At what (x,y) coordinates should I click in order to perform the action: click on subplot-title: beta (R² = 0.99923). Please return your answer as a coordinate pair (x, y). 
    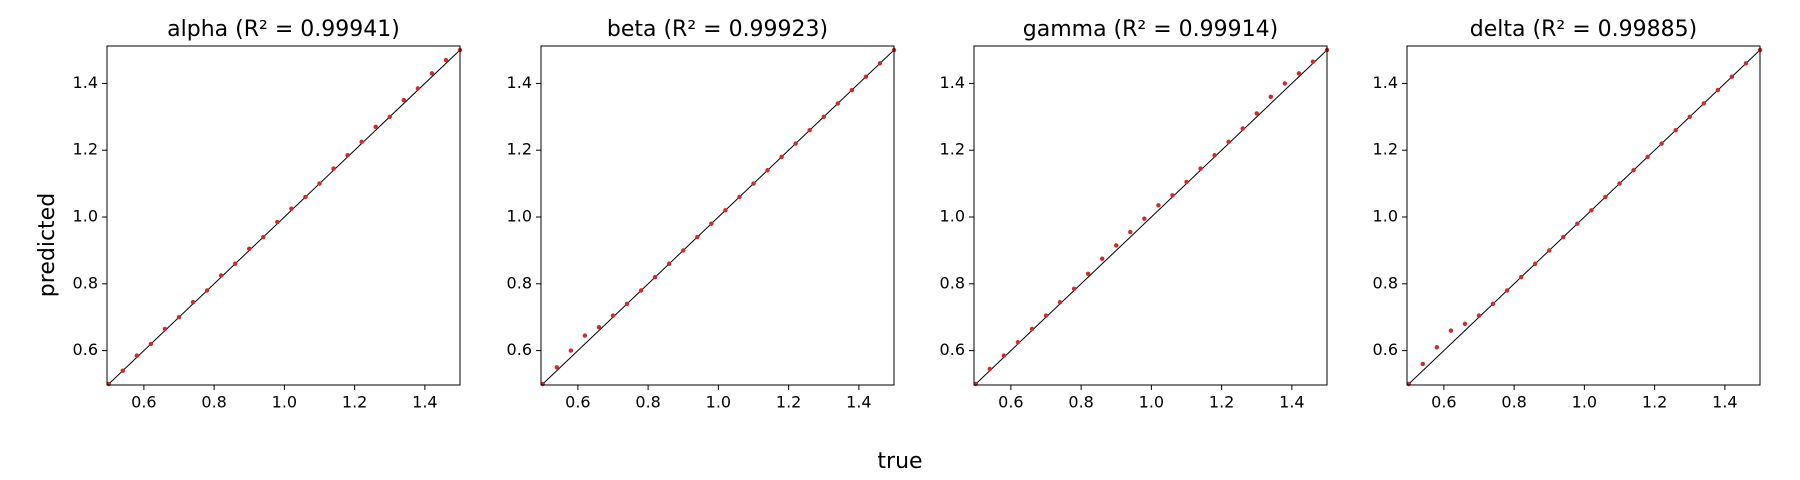
    Looking at the image, I should click on (717, 29).